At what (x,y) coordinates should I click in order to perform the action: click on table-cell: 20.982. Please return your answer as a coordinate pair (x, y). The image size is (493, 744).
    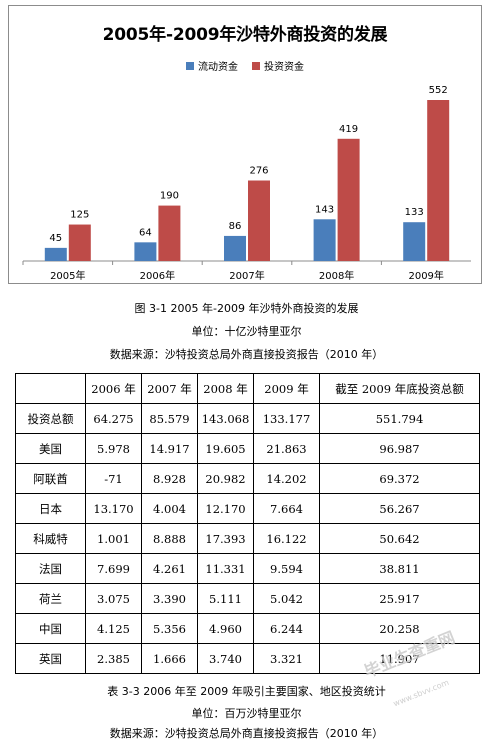
    Looking at the image, I should click on (225, 478).